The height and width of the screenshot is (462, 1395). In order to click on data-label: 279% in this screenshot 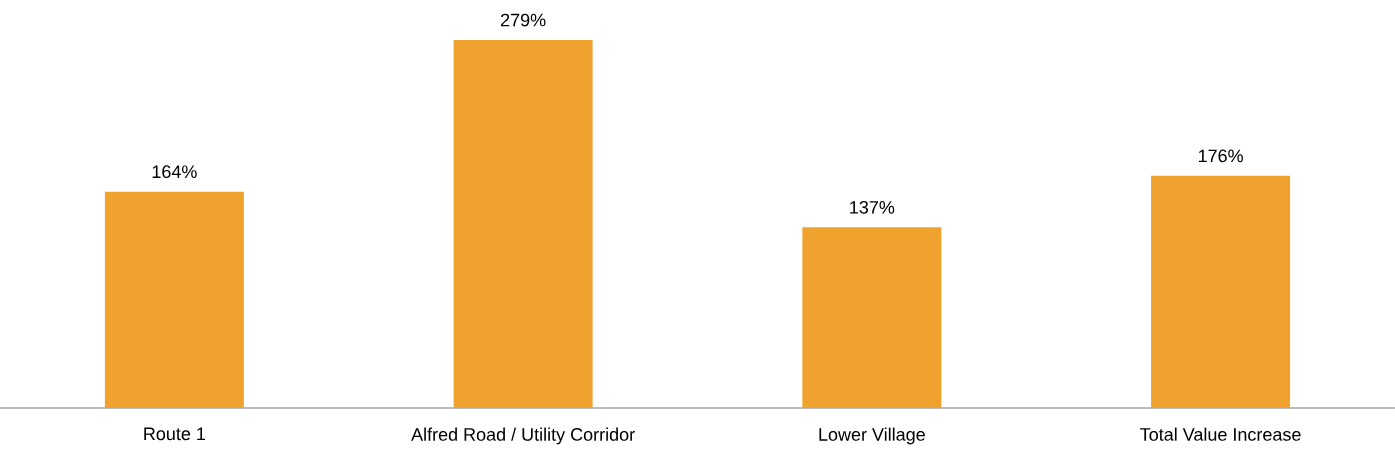, I will do `click(523, 20)`.